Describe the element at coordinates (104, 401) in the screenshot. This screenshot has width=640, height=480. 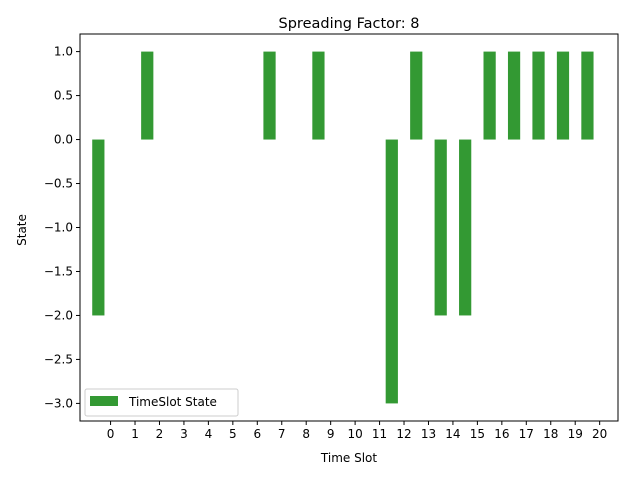
I see `legend-swatch` at that location.